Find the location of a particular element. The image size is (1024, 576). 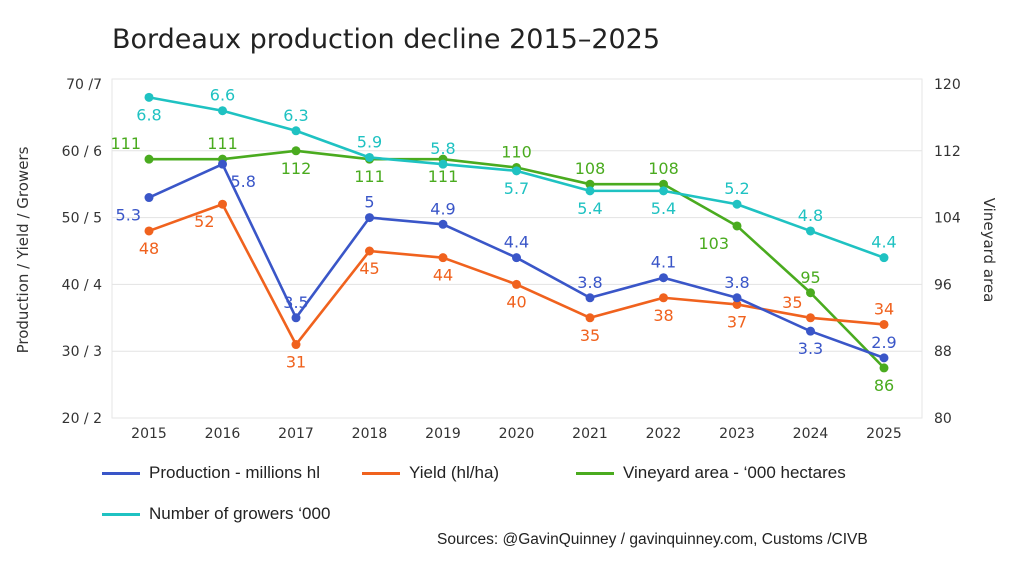

data-label: 6.8 is located at coordinates (148, 114).